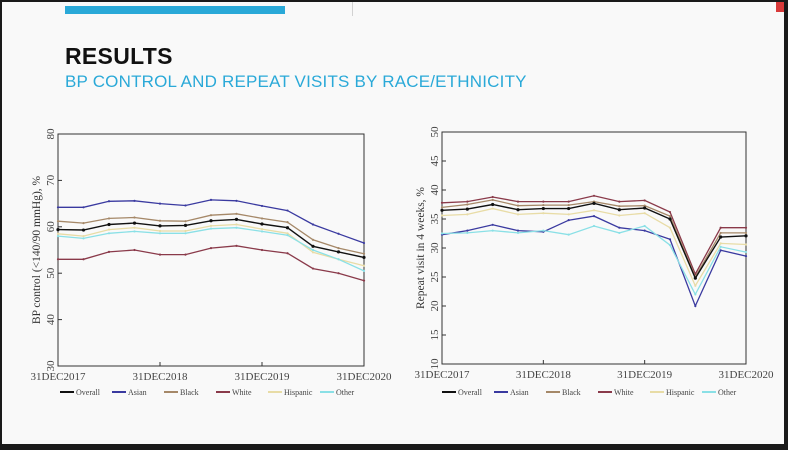 This screenshot has width=788, height=450. Describe the element at coordinates (470, 392) in the screenshot. I see `legend-label-overall: Overall` at that location.